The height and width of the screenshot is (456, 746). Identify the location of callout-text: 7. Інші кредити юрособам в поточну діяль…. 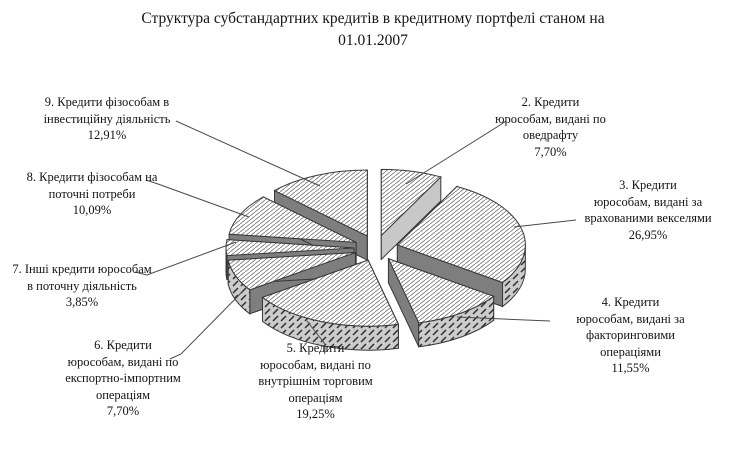
(82, 277).